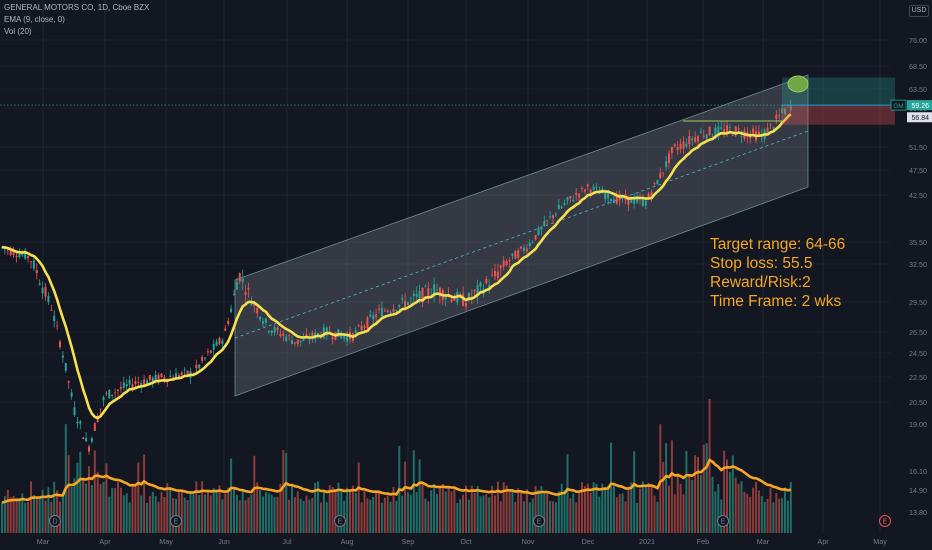  Describe the element at coordinates (287, 541) in the screenshot. I see `time-tick-label: Jul` at that location.